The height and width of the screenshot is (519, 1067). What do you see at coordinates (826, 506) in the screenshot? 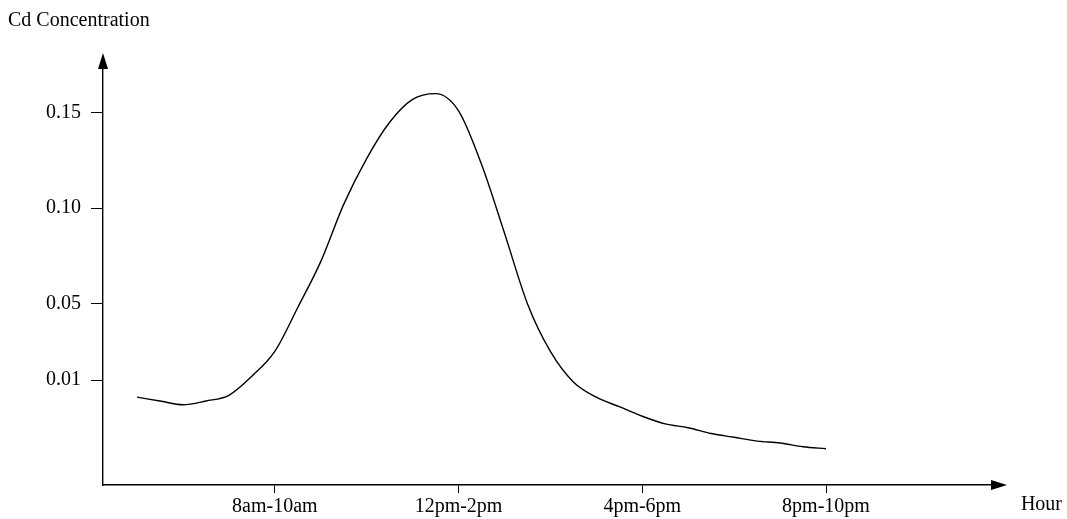
I see `x-tick-label: 8pm-10pm` at bounding box center [826, 506].